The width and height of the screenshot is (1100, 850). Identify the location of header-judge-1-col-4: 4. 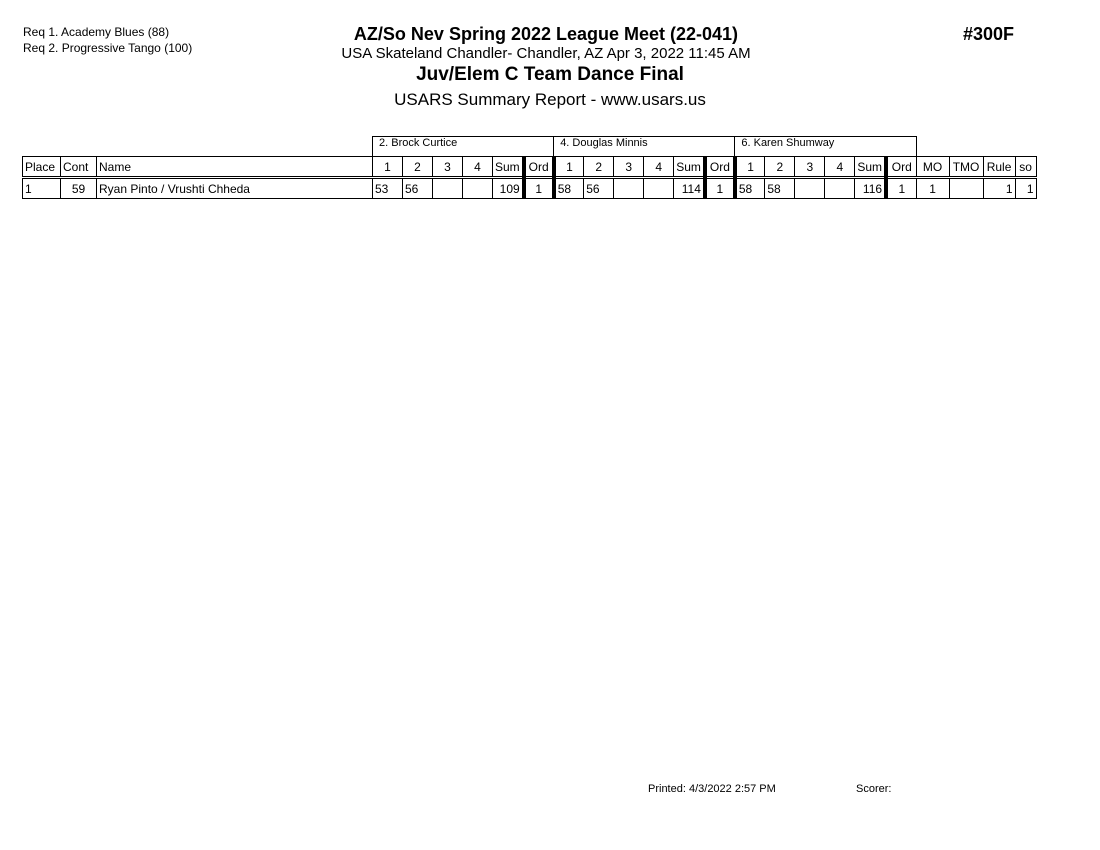
(477, 167).